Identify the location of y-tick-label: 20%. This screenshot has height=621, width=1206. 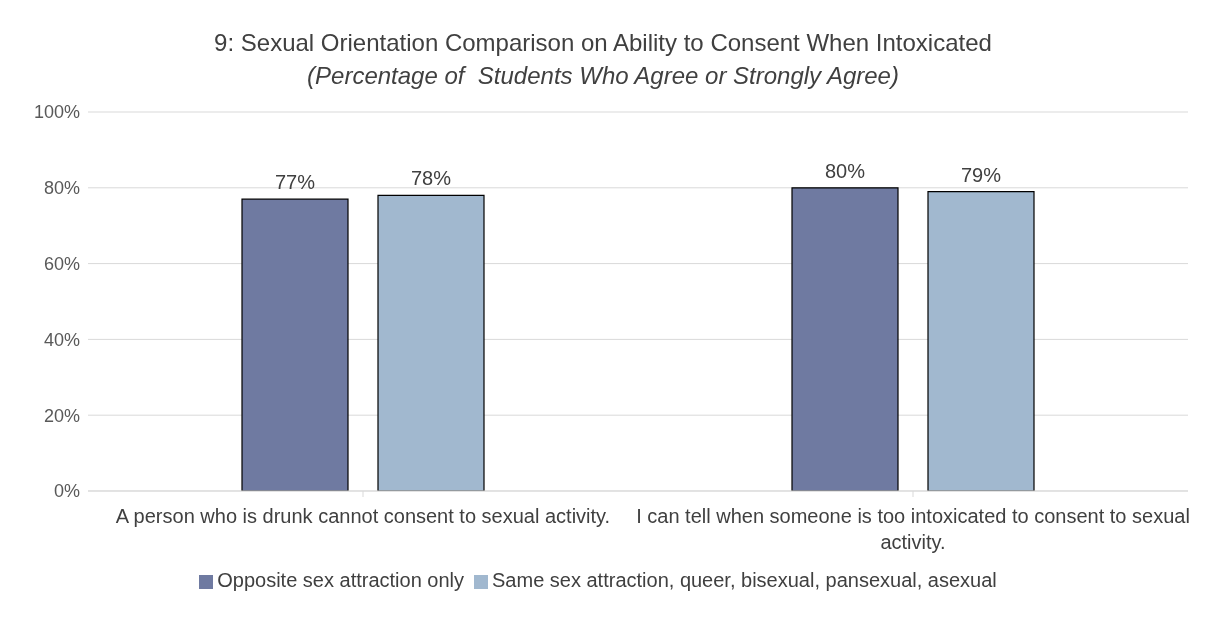
(61, 415).